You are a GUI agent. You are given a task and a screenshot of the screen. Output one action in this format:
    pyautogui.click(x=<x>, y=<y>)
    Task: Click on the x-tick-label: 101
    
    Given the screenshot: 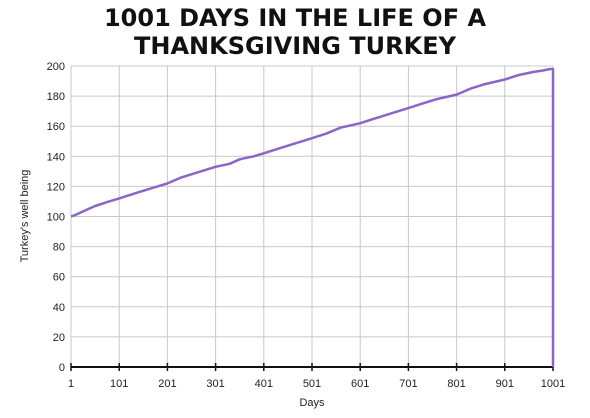 What is the action you would take?
    pyautogui.click(x=119, y=384)
    